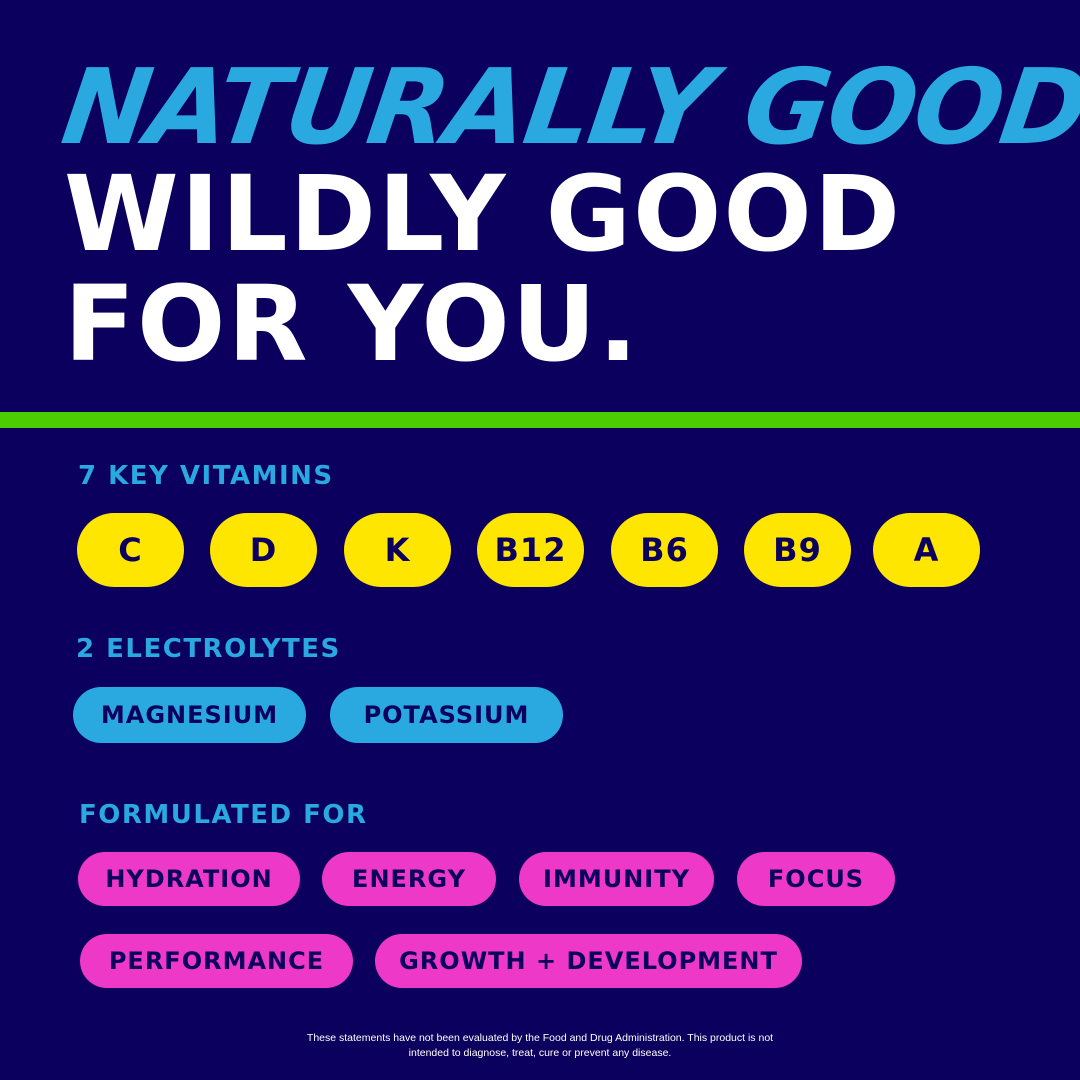  Describe the element at coordinates (263, 550) in the screenshot. I see `vitamin-pill: D` at that location.